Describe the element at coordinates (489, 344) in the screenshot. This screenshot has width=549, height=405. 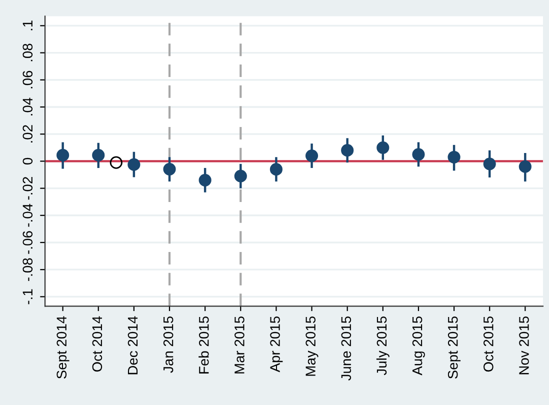
I see `x-tick-label: Oct 2015` at that location.